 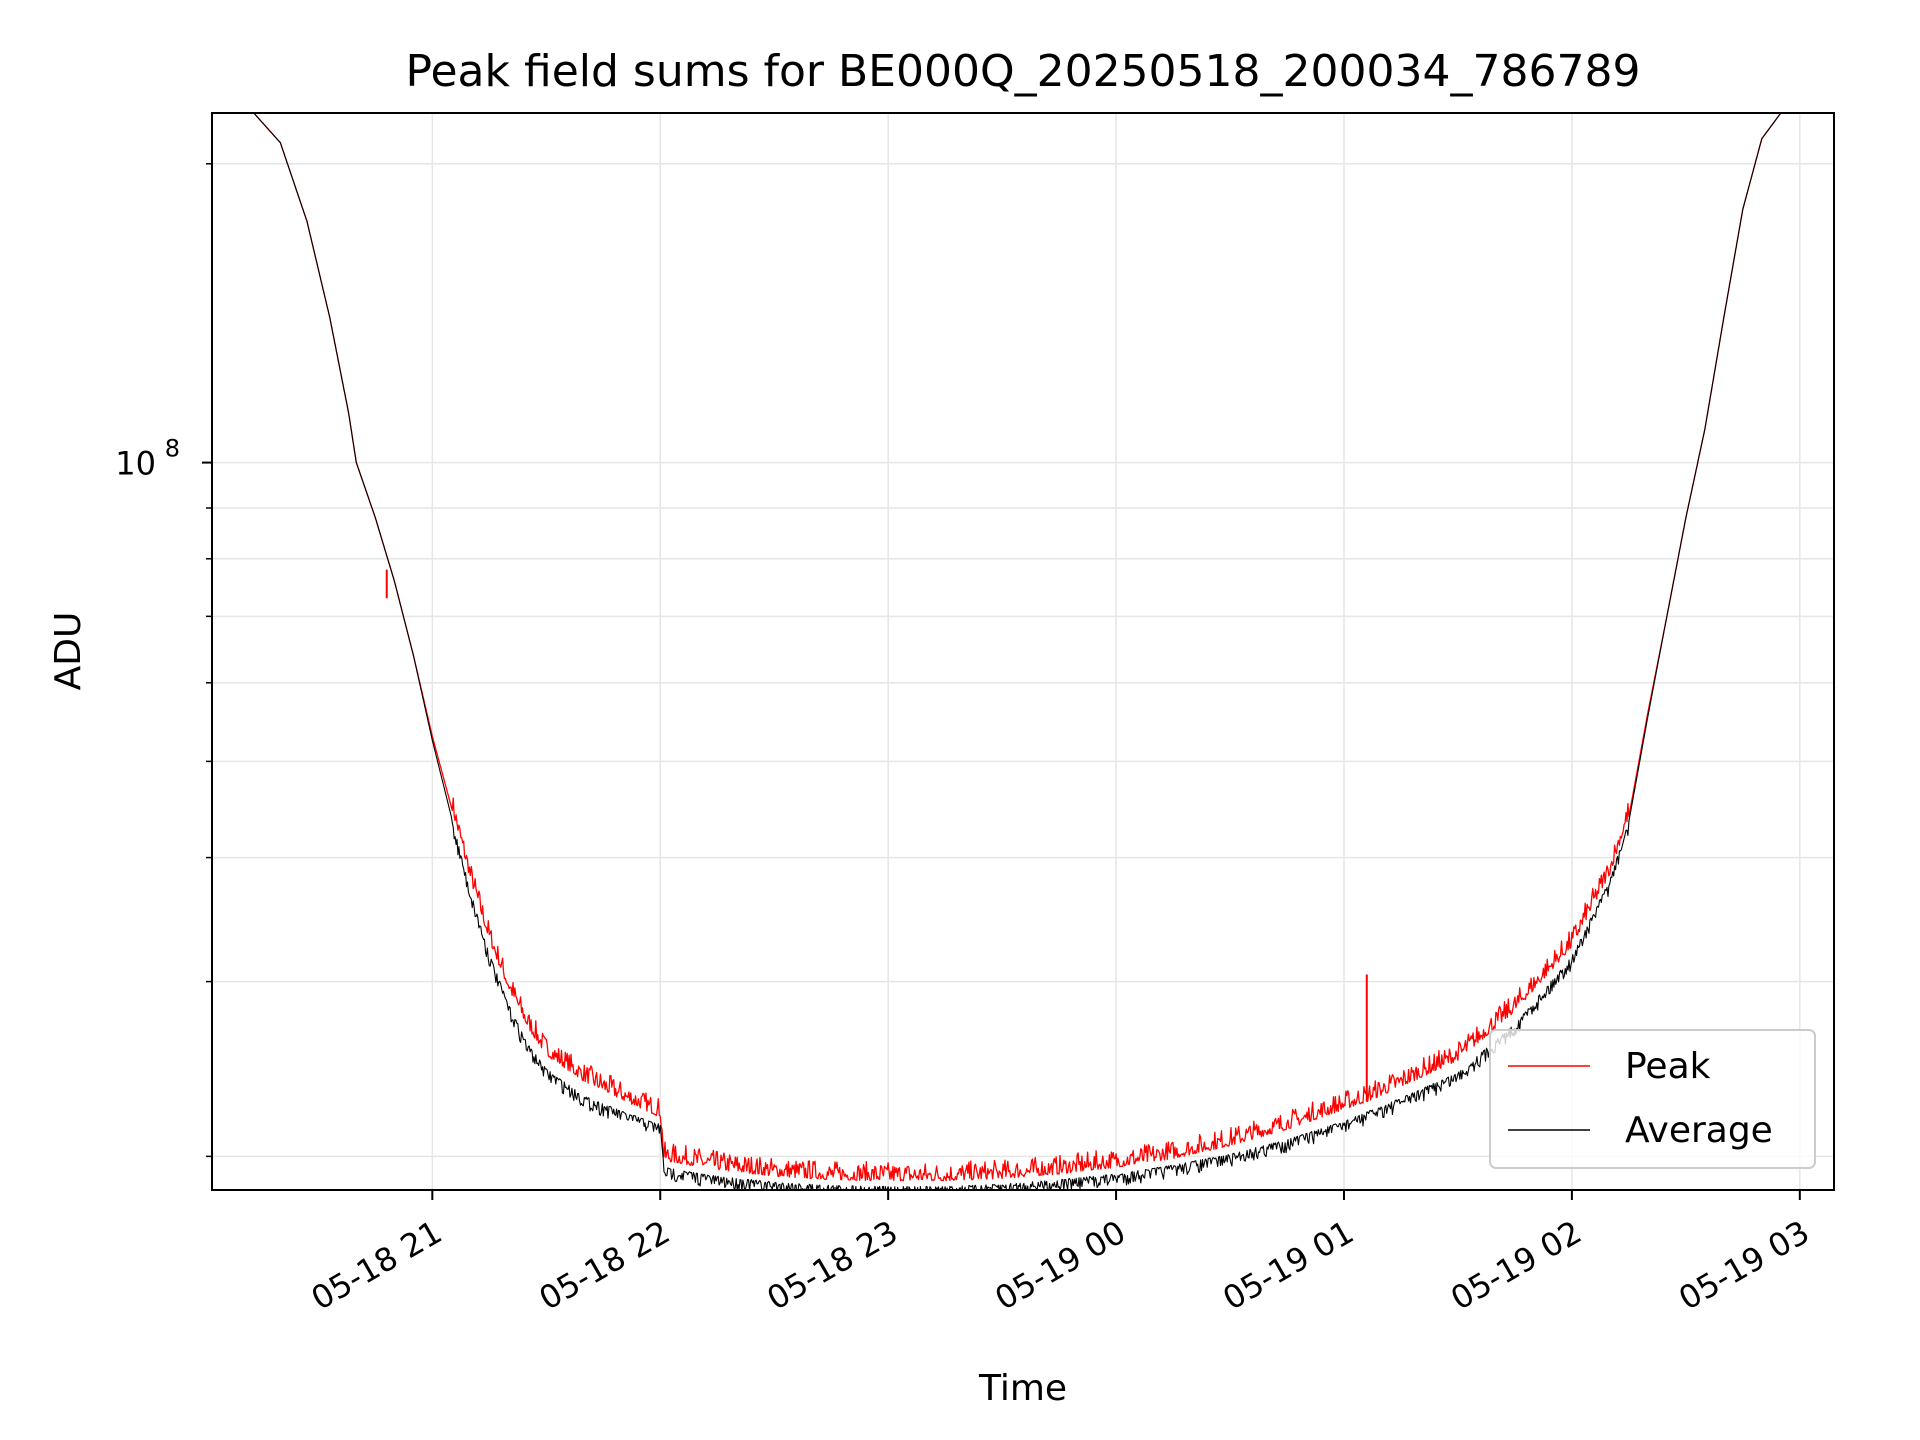 What do you see at coordinates (1699, 1130) in the screenshot?
I see `legend-label-average: Average` at bounding box center [1699, 1130].